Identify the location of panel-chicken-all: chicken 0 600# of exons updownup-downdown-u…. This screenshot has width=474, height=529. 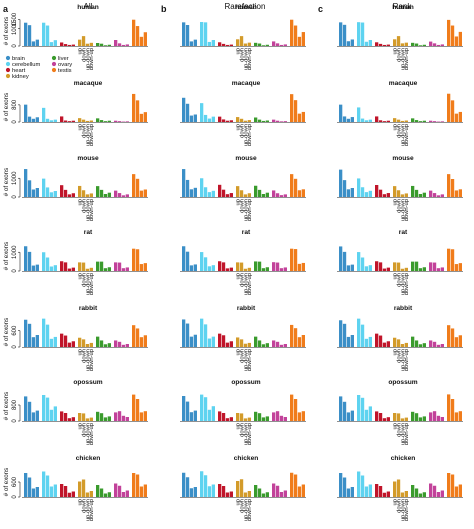
(75, 488).